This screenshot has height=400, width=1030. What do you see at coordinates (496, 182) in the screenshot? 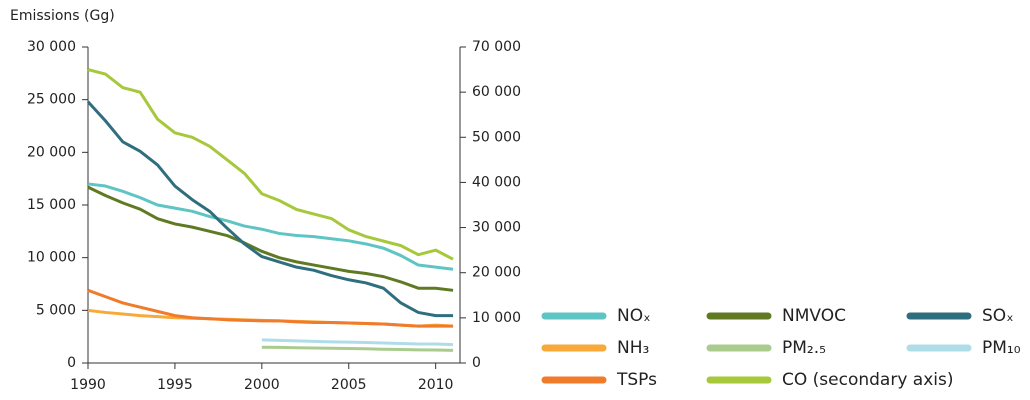
I see `y2-tick-label: 40 000` at bounding box center [496, 182].